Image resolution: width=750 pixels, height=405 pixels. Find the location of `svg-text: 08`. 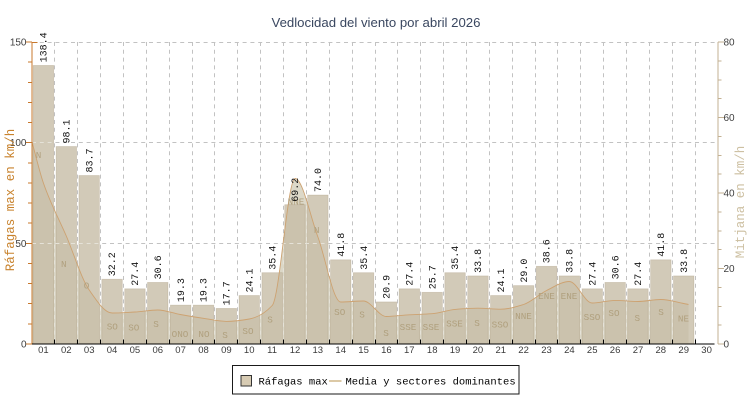

svg-text: 08 is located at coordinates (203, 350).